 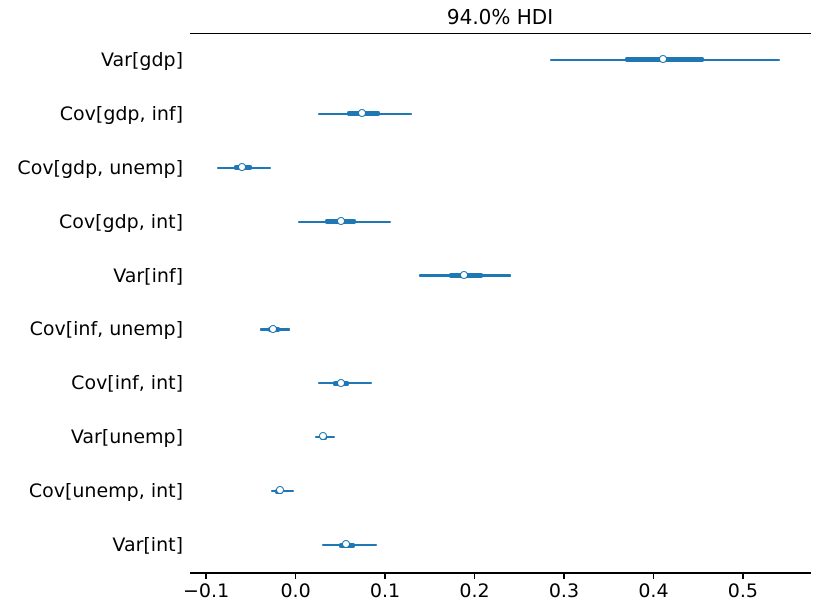 I want to click on x-tick-label: 0.1, so click(x=385, y=591).